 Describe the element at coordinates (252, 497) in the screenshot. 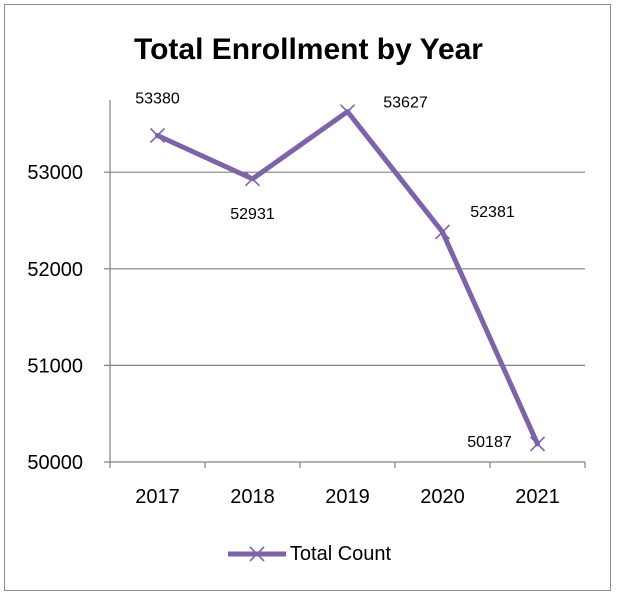

I see `x-tick-label: 2018` at that location.